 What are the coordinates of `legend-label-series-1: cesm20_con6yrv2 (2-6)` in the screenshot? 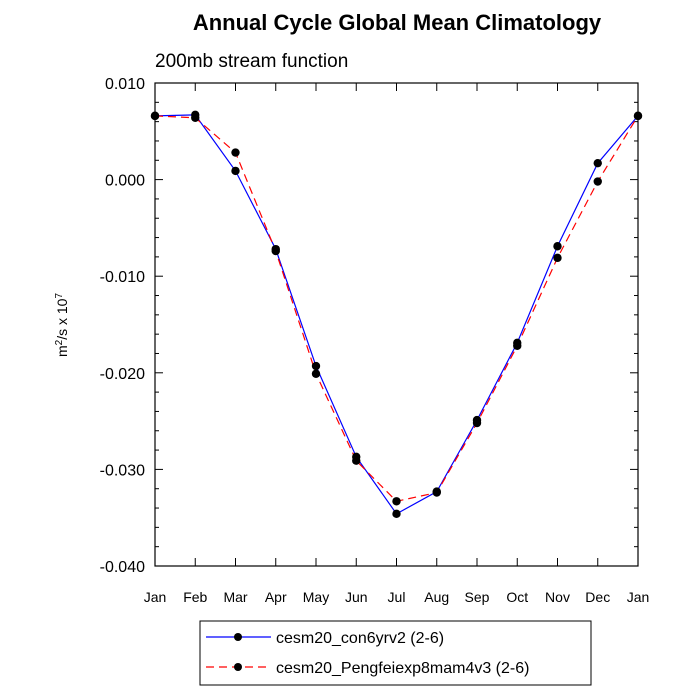 It's located at (360, 638).